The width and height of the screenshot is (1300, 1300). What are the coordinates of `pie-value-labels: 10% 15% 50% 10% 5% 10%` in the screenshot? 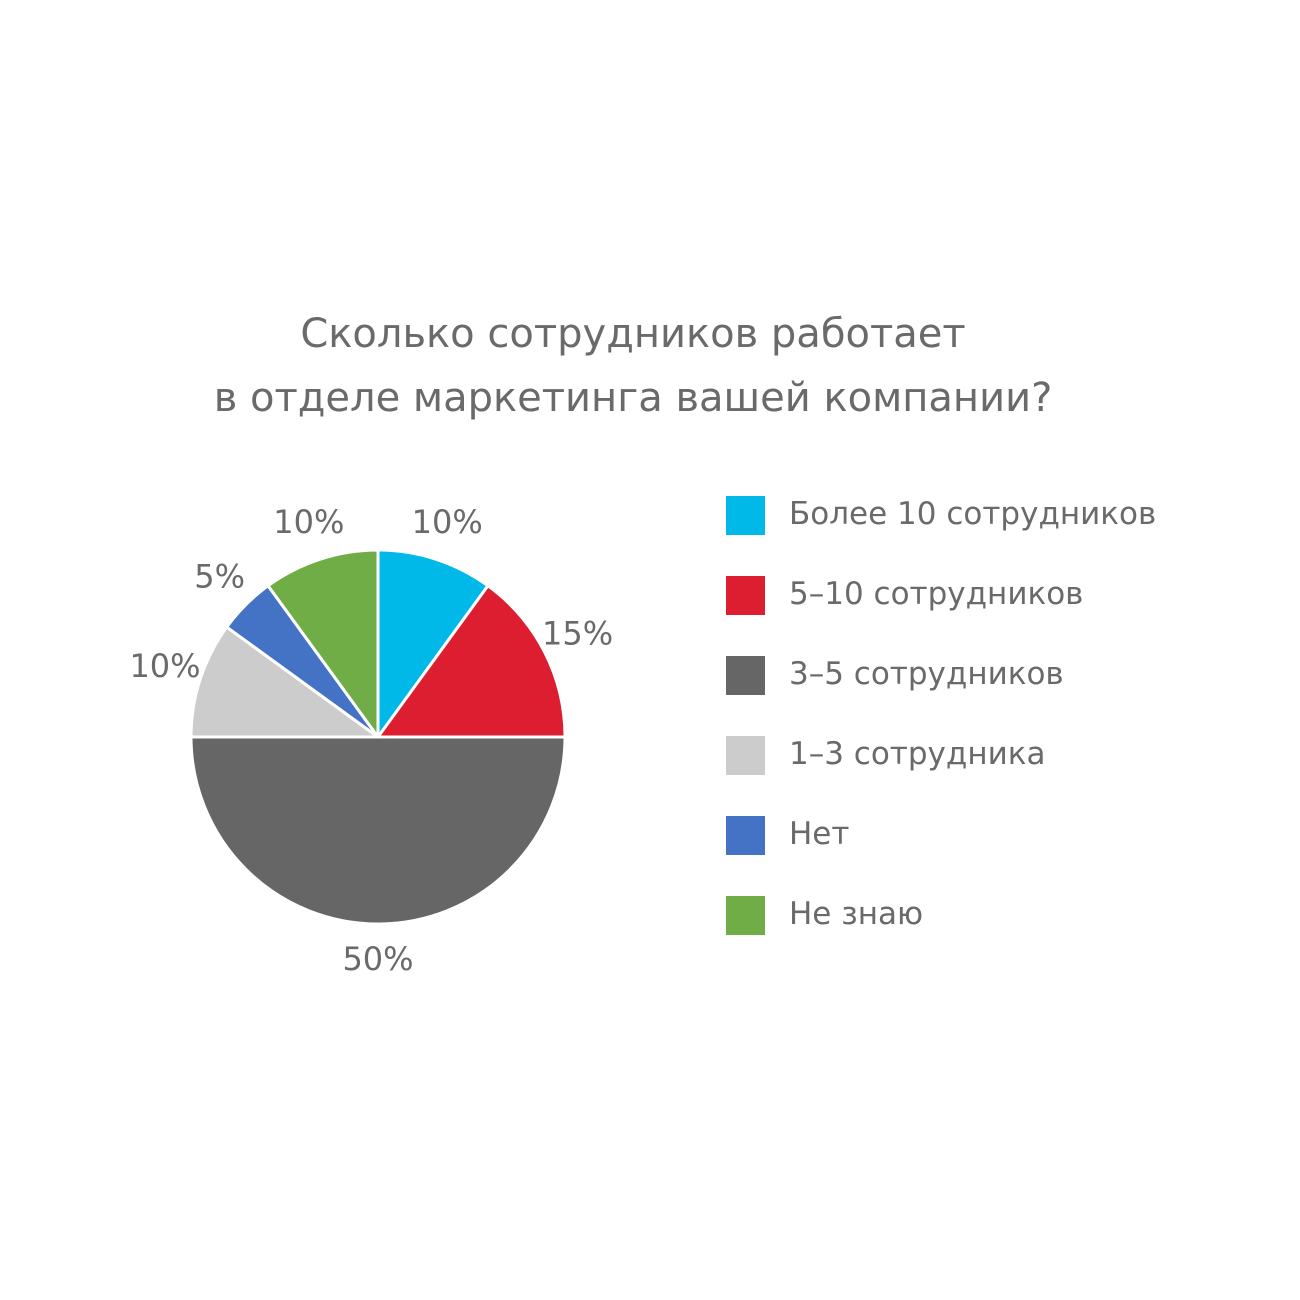 It's located at (371, 740).